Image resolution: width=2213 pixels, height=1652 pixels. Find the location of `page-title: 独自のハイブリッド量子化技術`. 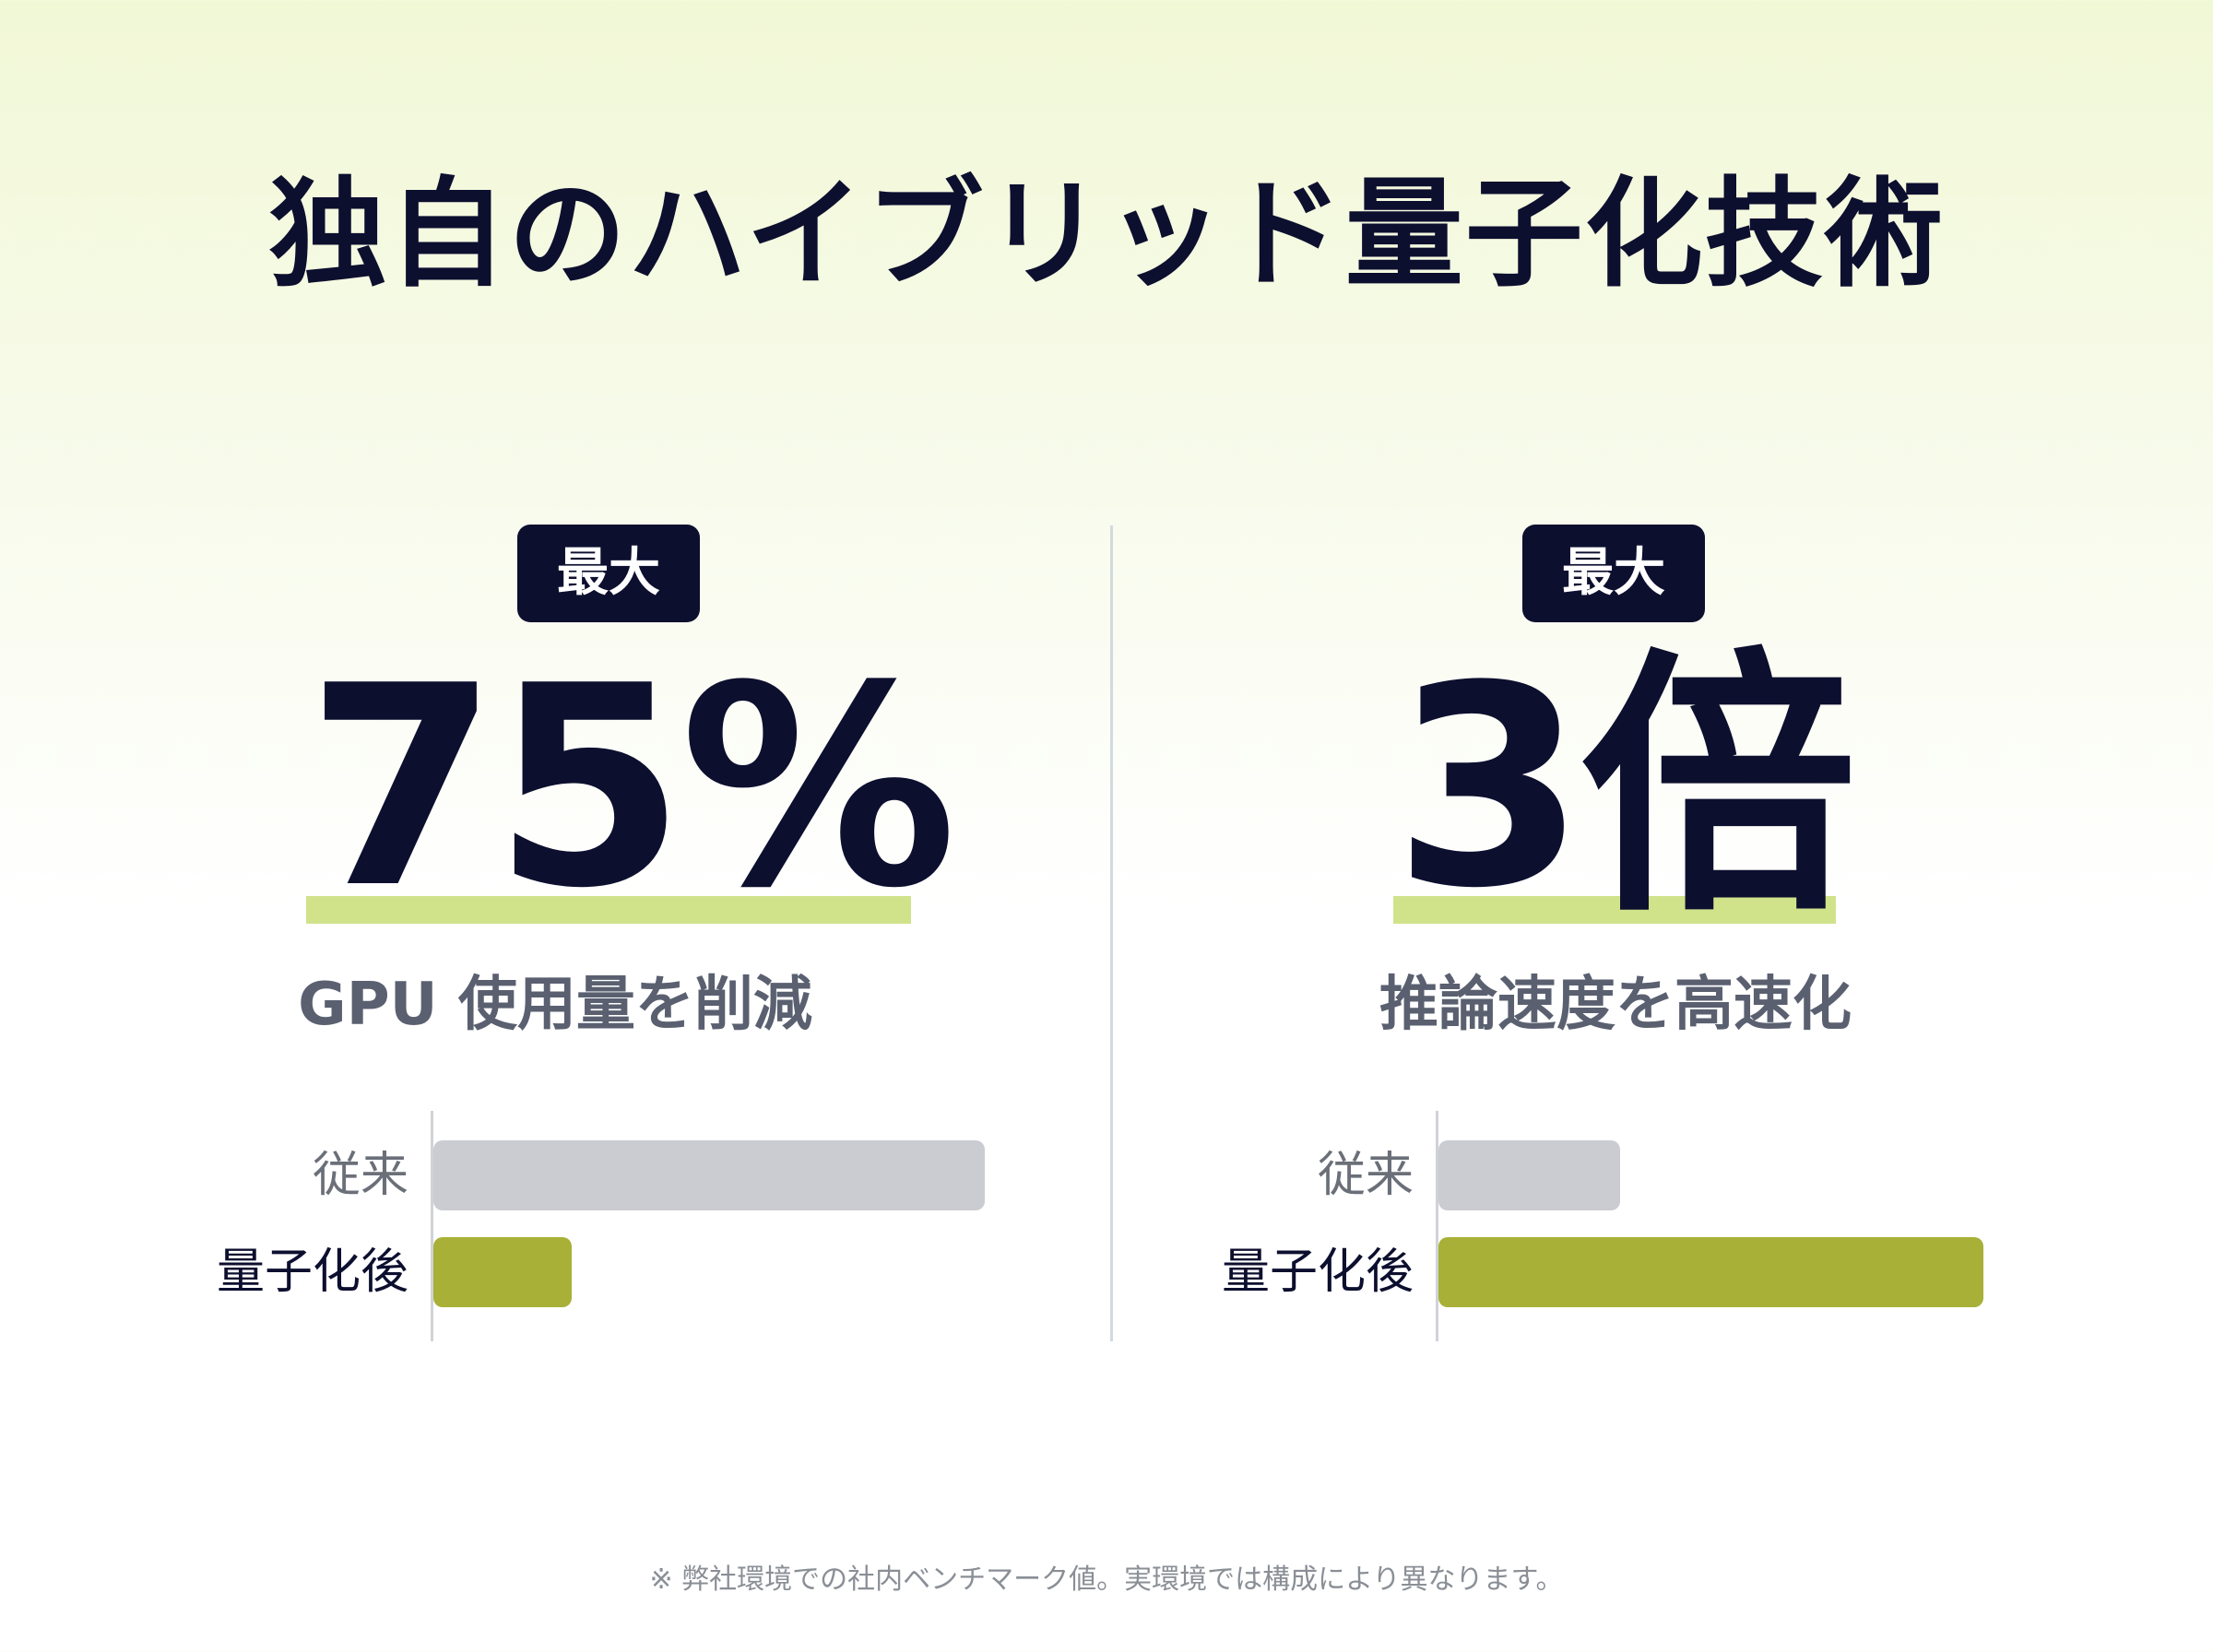

page-title: 独自のハイブリッド量子化技術 is located at coordinates (1106, 234).